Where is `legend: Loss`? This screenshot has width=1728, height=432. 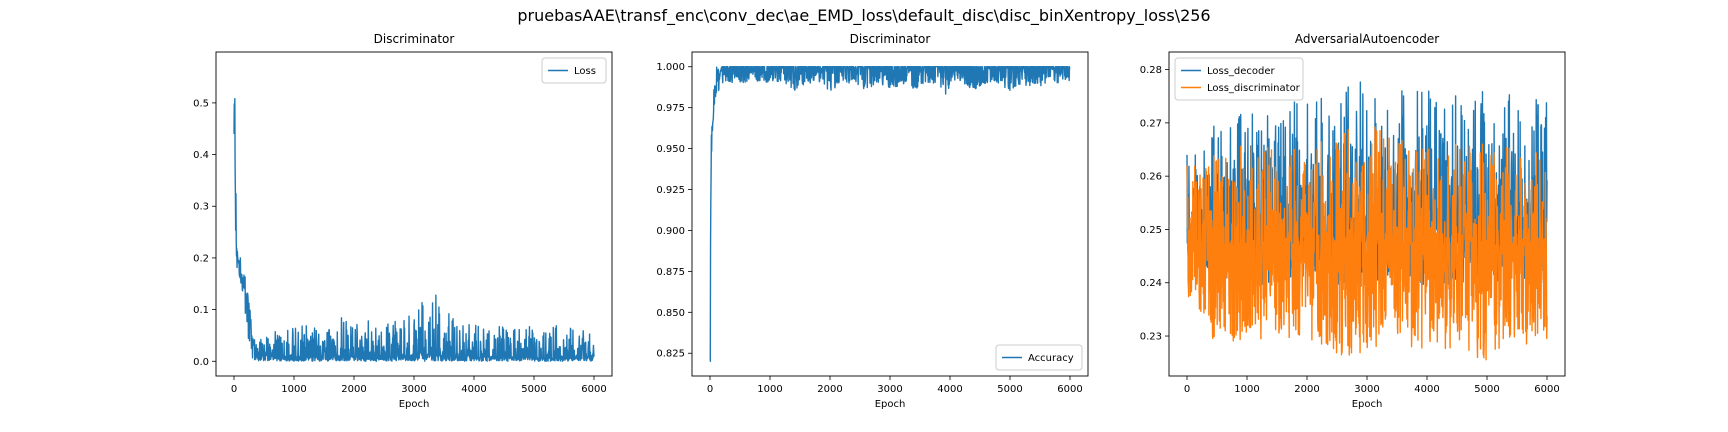
legend: Loss is located at coordinates (574, 70).